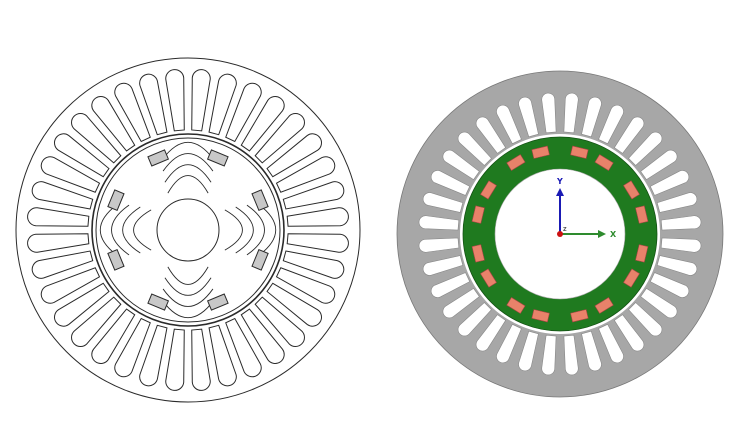 The image size is (734, 428). Describe the element at coordinates (602, 234) in the screenshot. I see `x-axis-arrowhead` at that location.